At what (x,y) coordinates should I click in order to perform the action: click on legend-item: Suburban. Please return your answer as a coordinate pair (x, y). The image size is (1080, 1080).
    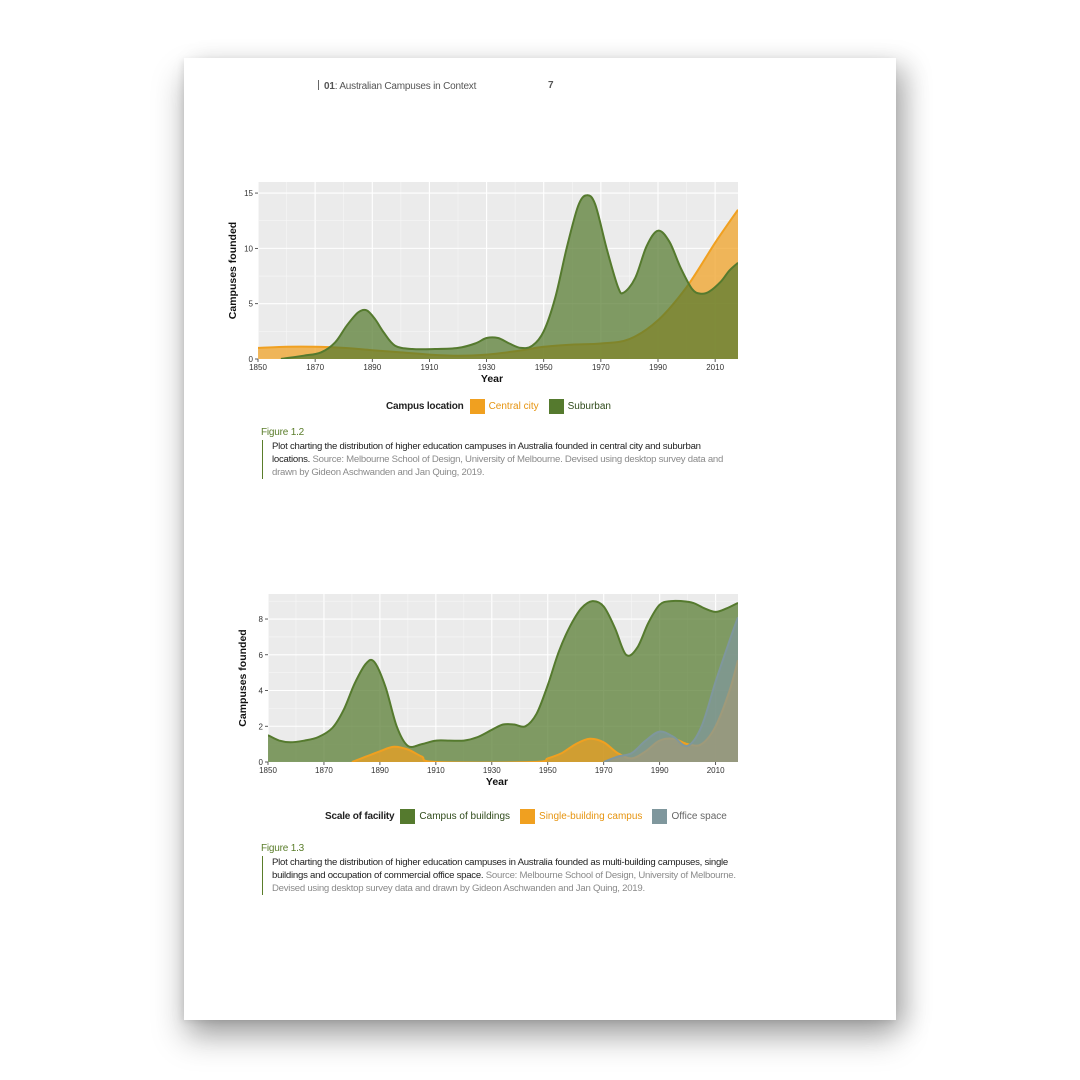
    Looking at the image, I should click on (579, 406).